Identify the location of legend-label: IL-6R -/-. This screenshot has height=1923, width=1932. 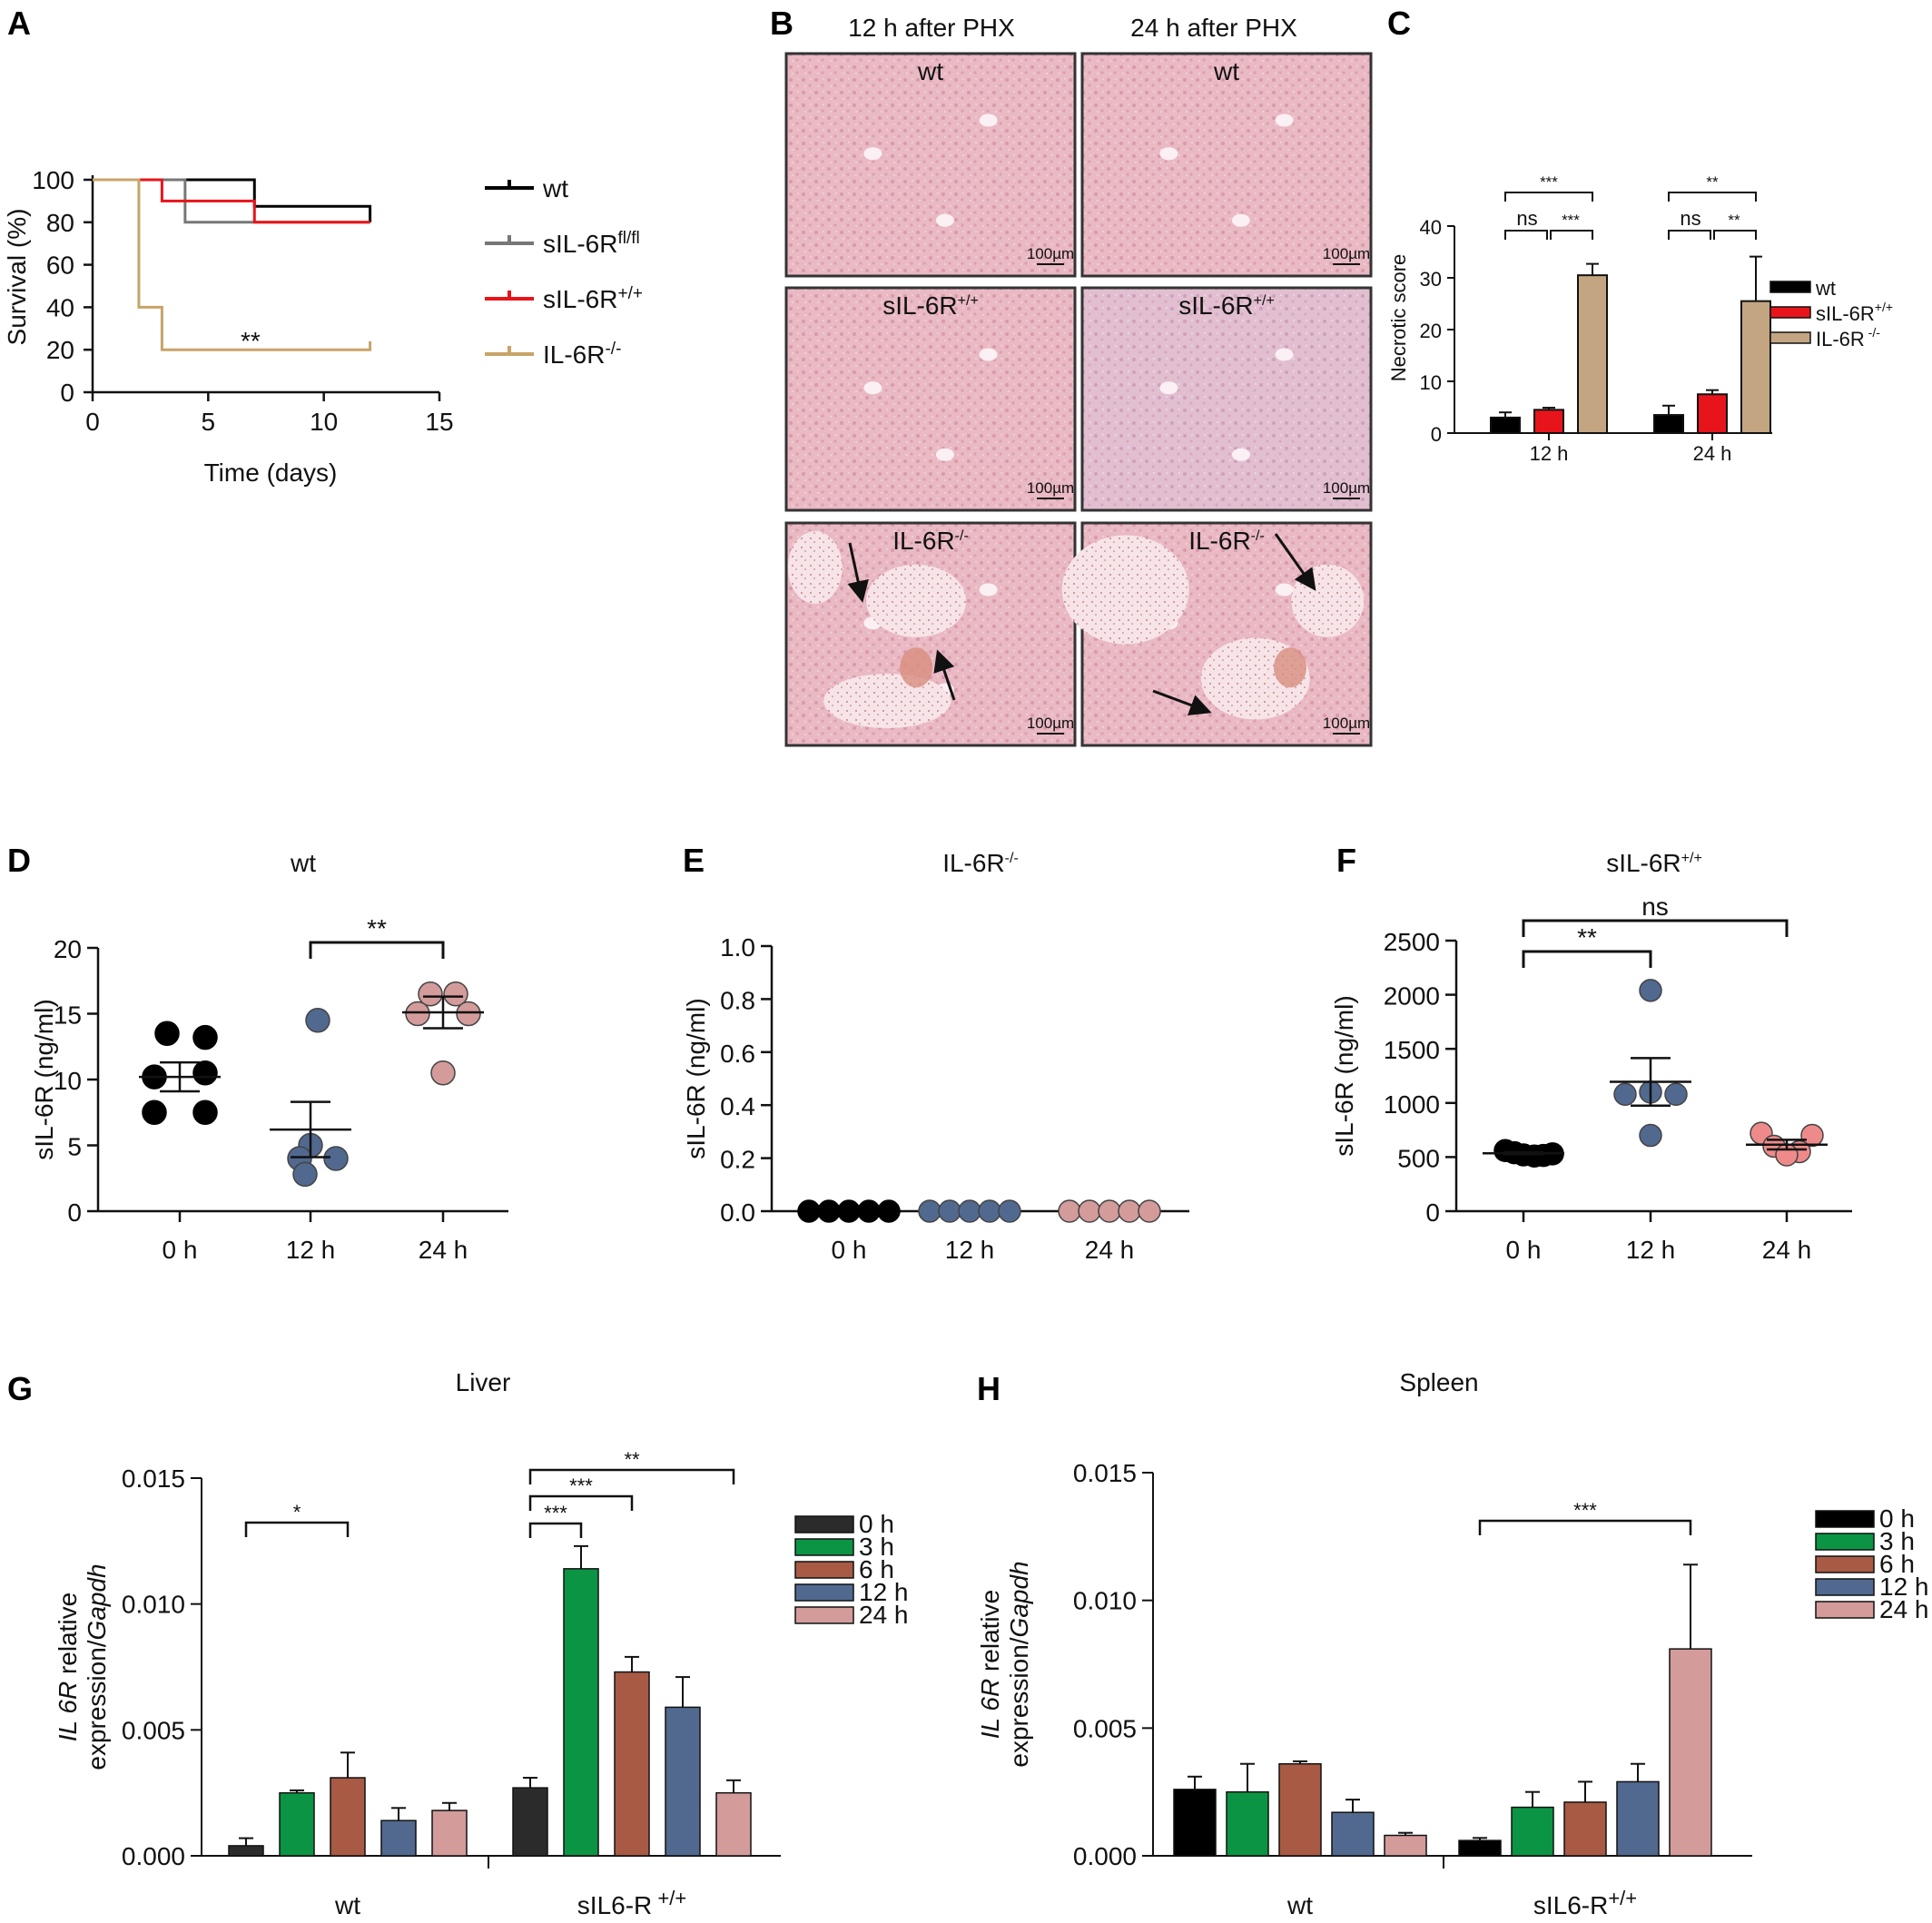
(1848, 337).